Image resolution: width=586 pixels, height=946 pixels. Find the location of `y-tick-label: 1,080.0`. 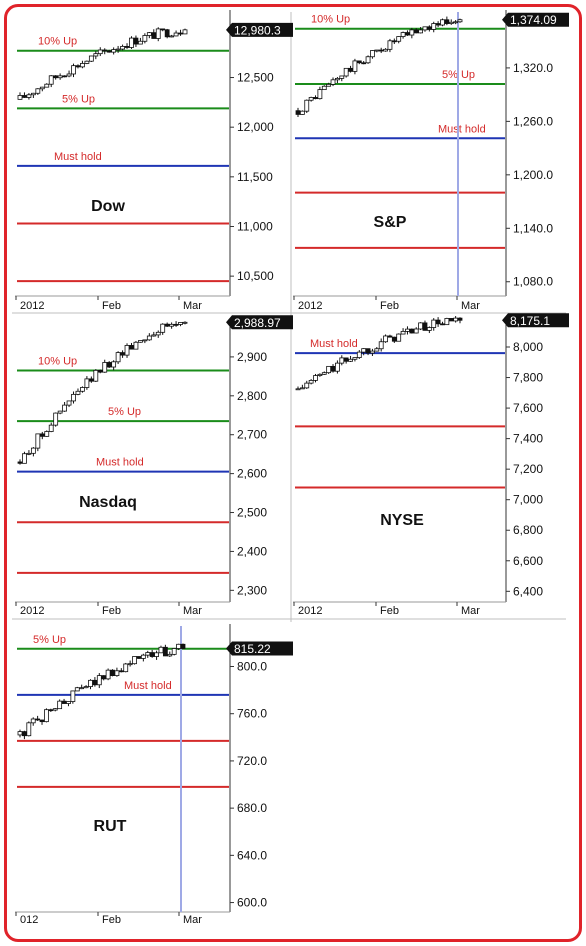

y-tick-label: 1,080.0 is located at coordinates (533, 282).